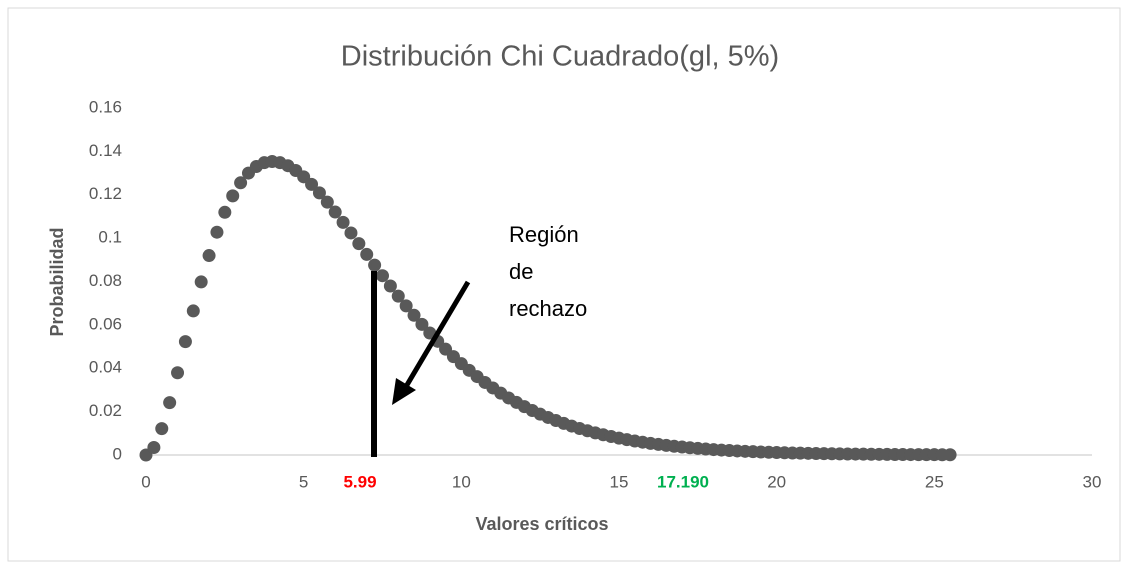  Describe the element at coordinates (105, 106) in the screenshot. I see `y-tick-label: 0.16` at that location.